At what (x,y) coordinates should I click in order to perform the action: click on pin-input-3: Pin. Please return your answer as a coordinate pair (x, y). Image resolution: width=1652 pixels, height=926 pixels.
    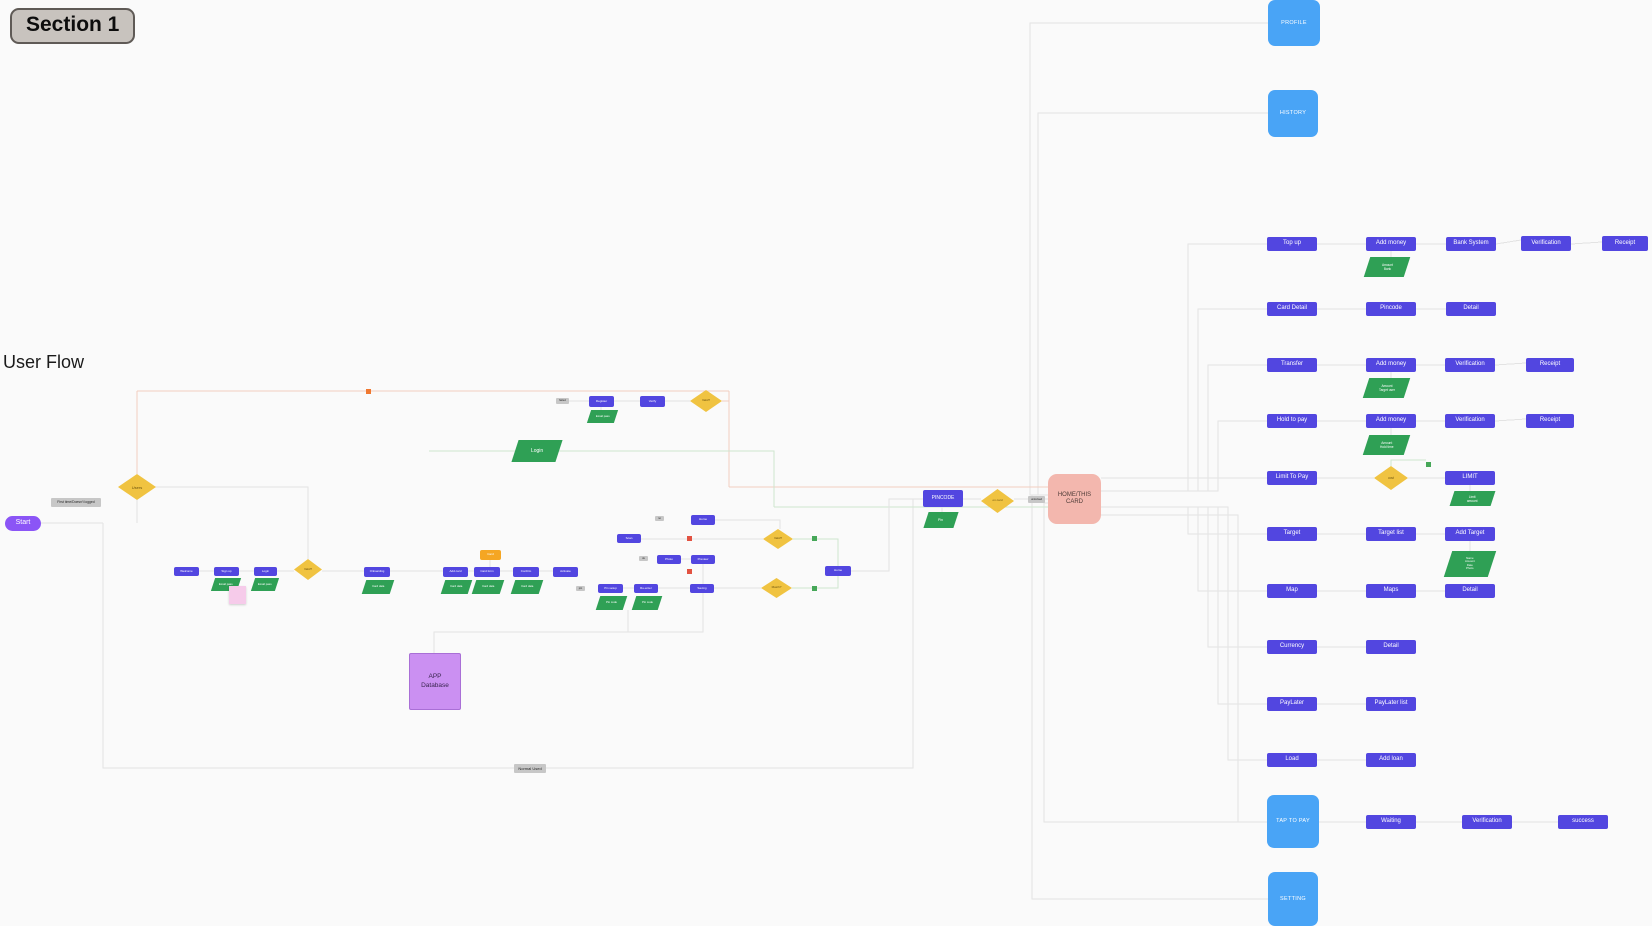
    Looking at the image, I should click on (941, 520).